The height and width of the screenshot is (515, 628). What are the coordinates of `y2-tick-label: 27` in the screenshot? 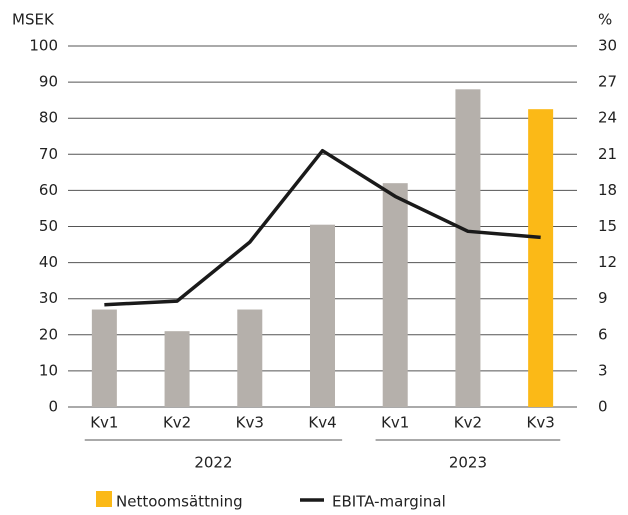 It's located at (607, 82).